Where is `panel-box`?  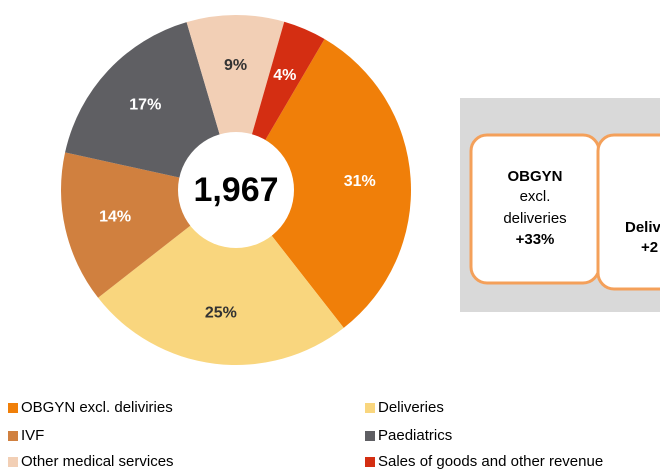 panel-box is located at coordinates (628, 212).